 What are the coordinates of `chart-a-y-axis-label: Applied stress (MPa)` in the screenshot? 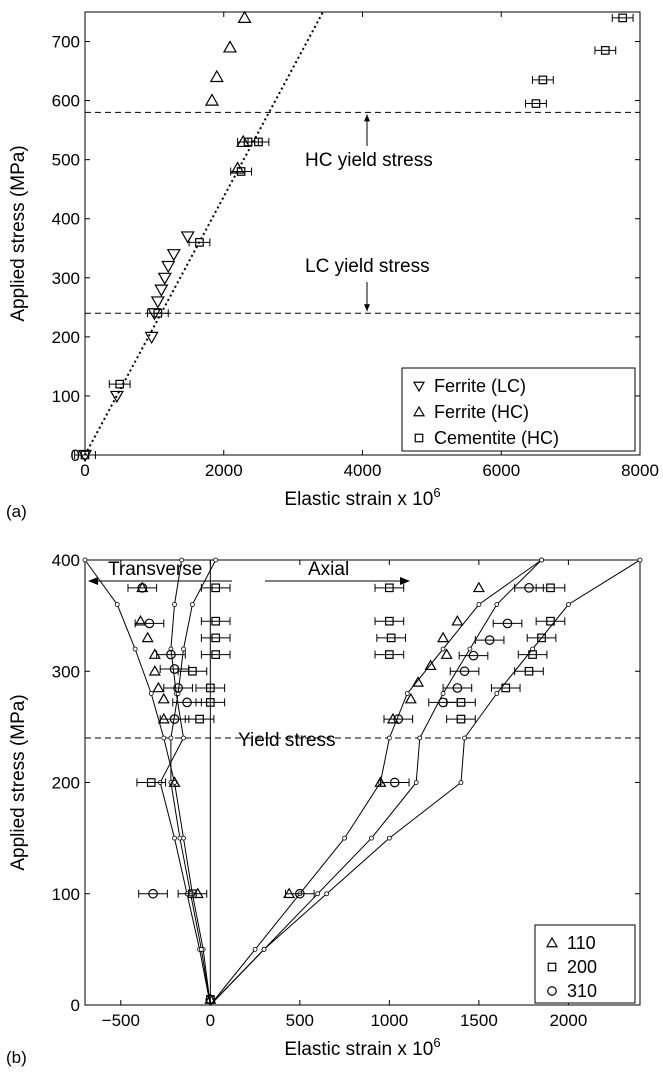 It's located at (18, 233).